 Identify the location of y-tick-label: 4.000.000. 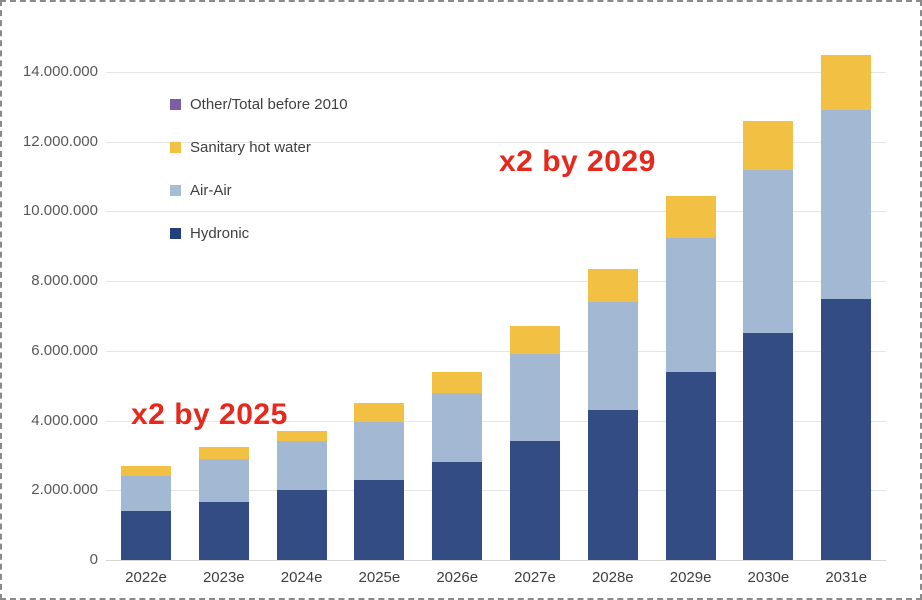
(64, 420).